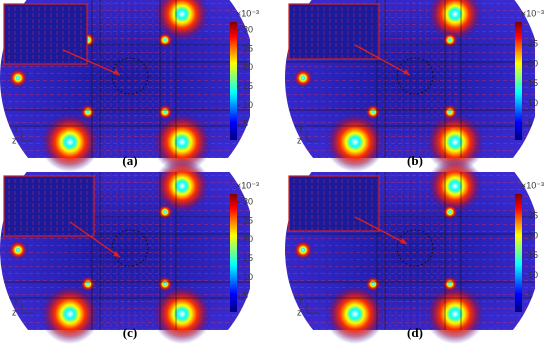 Image resolution: width=550 pixels, height=347 pixels. I want to click on panel-label: (c), so click(130, 332).